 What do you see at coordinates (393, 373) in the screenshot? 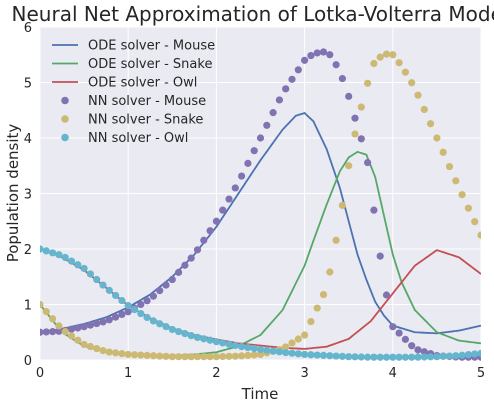
I see `x-tick-label: 4` at bounding box center [393, 373].